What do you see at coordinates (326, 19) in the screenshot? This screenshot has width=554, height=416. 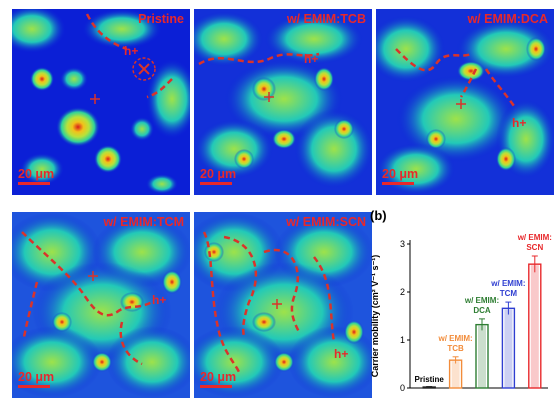 I see `panel-title: w/ EMIM:TCB` at bounding box center [326, 19].